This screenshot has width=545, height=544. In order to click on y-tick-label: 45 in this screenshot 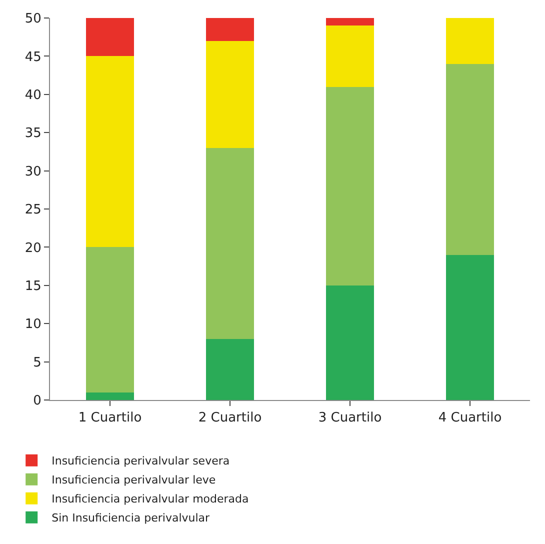, I will do `click(33, 57)`.